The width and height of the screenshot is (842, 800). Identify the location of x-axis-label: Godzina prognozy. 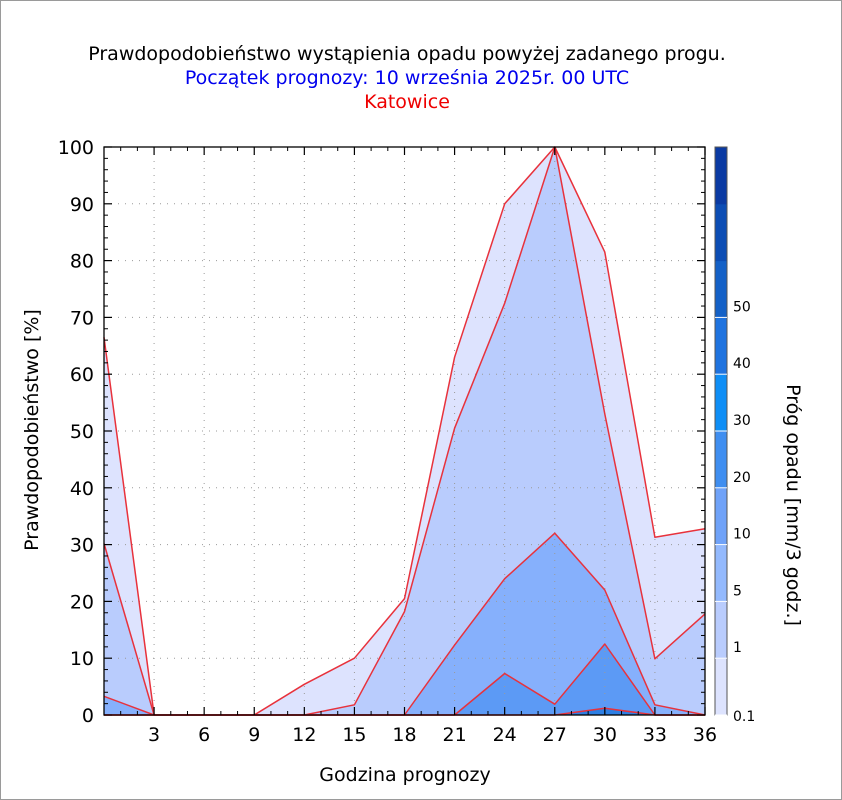
(404, 775).